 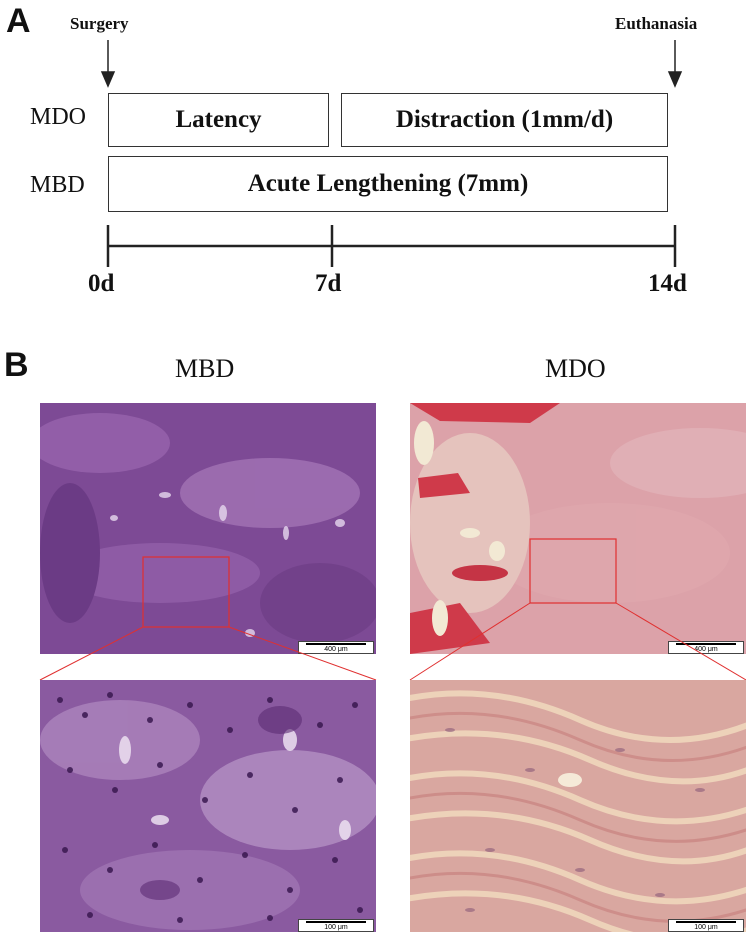 I want to click on mdo-high-scalebar: 100 μm, so click(x=706, y=925).